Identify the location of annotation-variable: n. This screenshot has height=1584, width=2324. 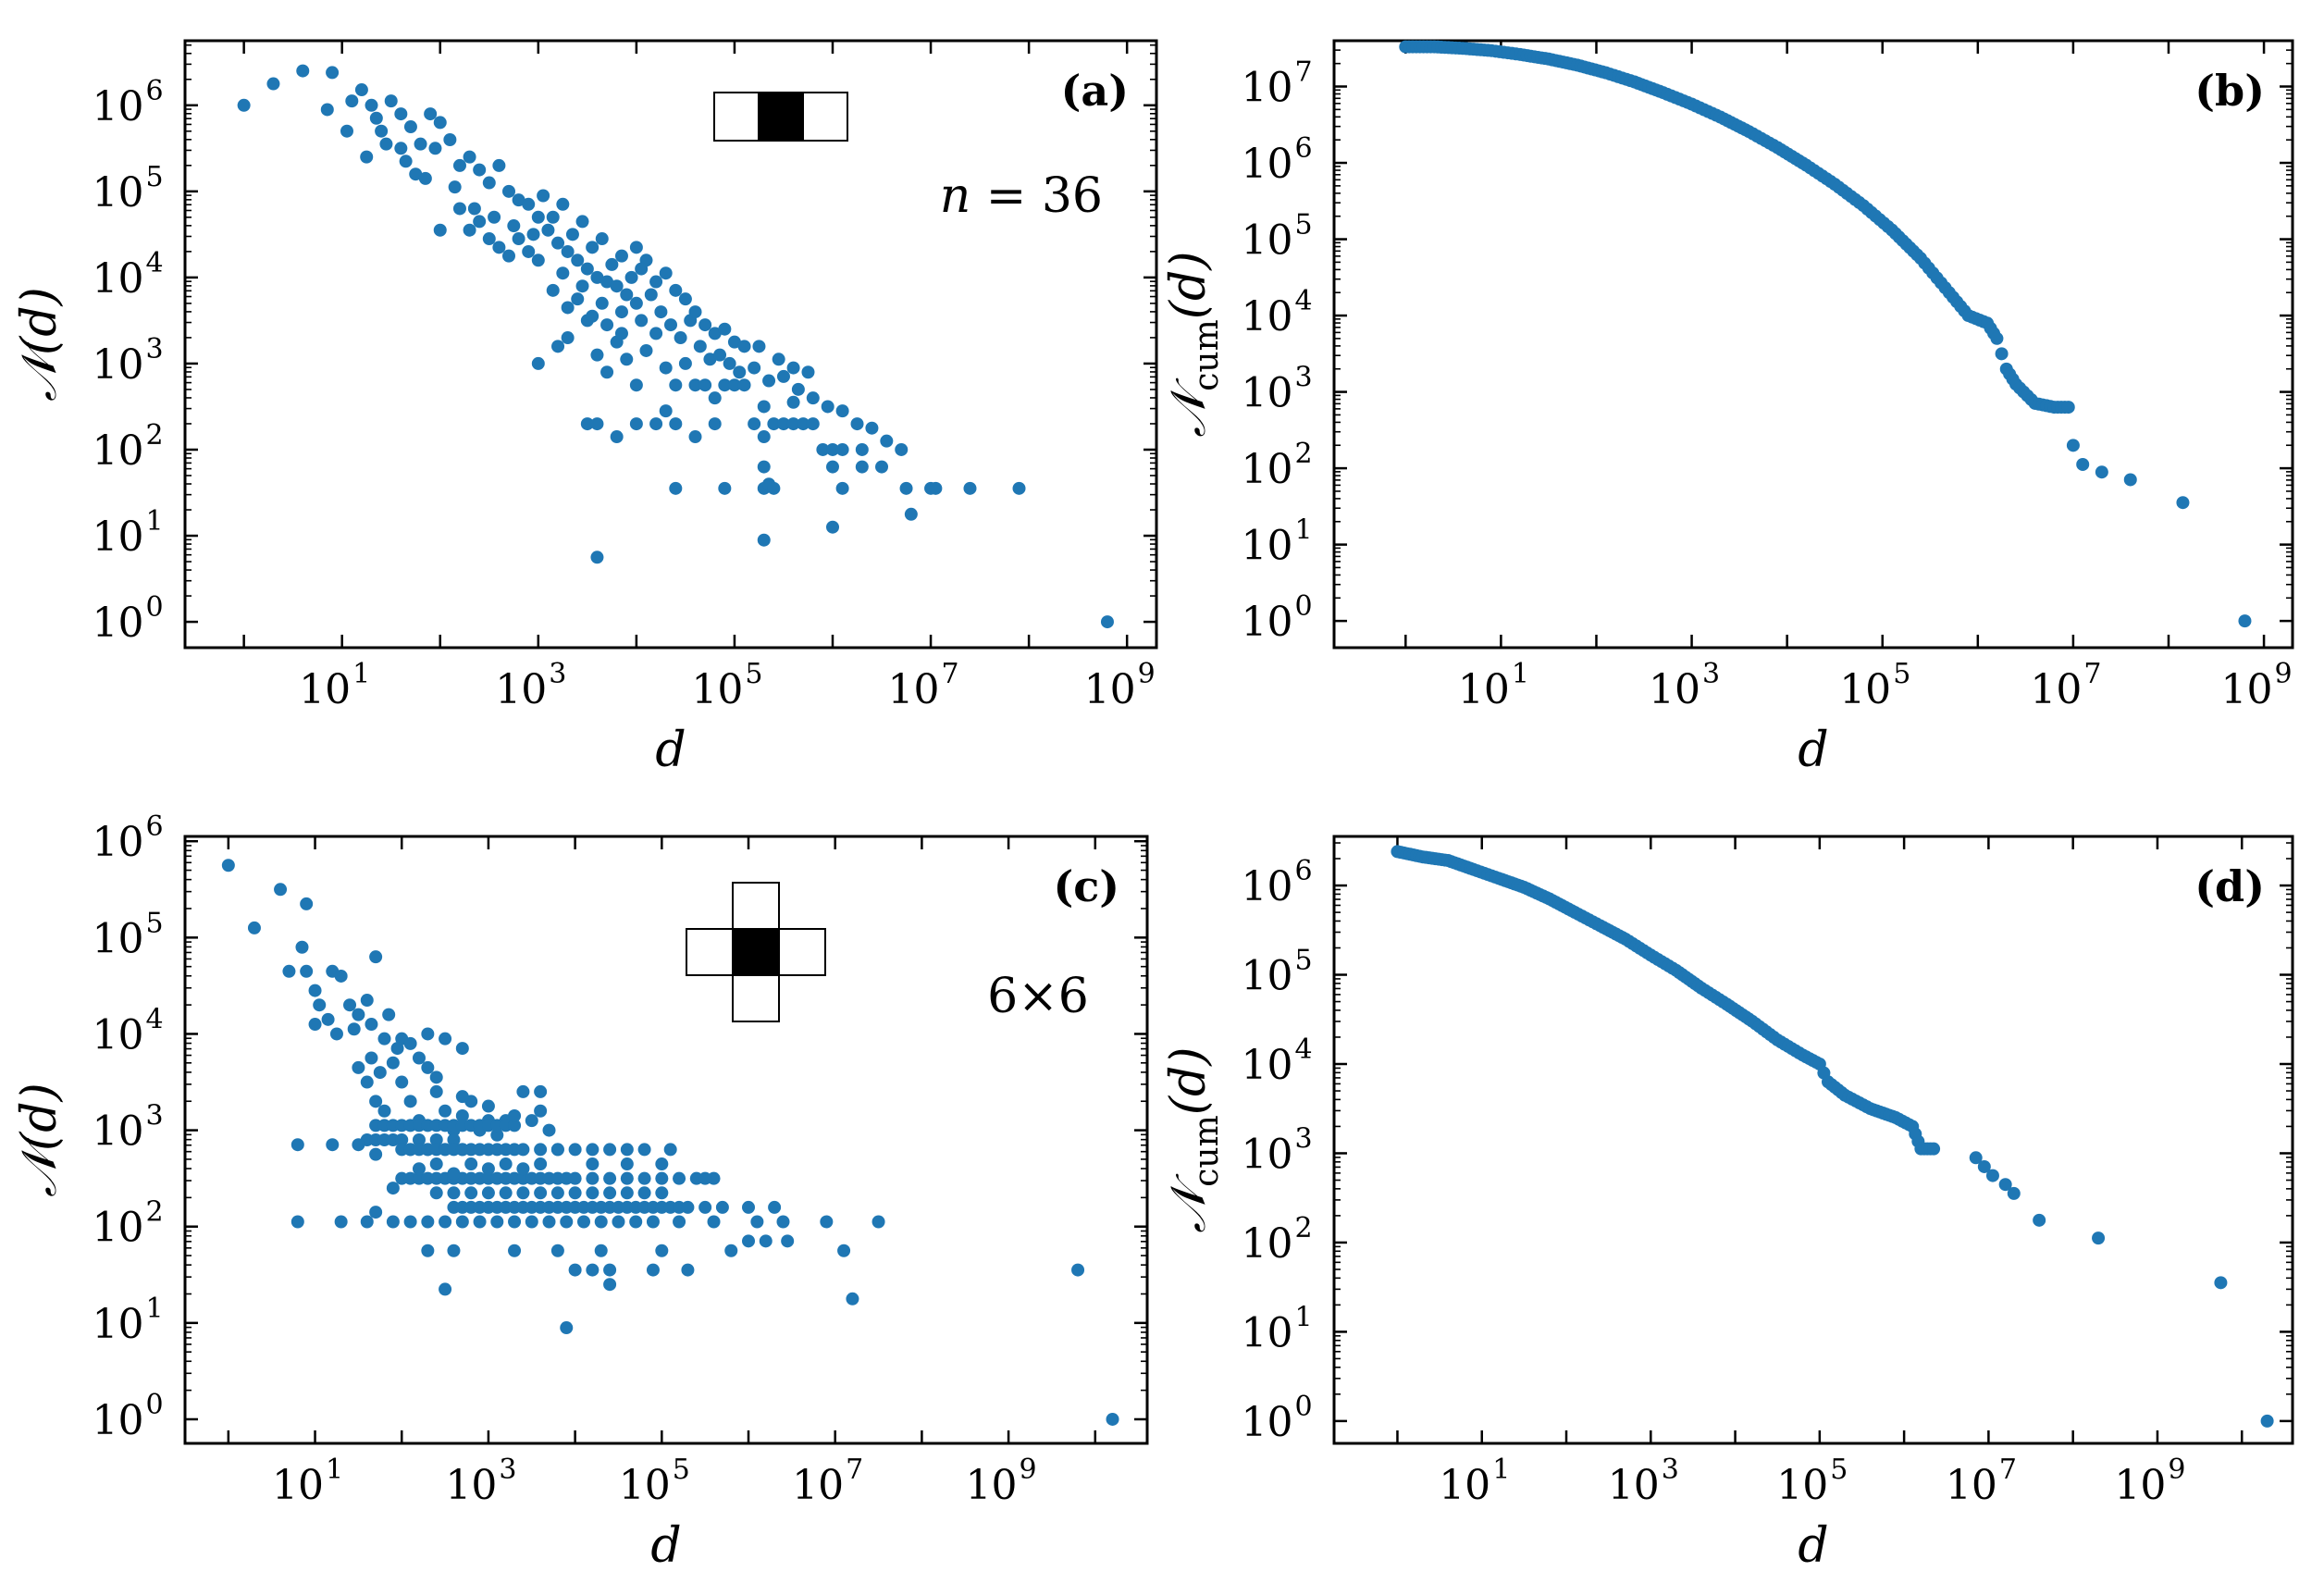
(955, 196).